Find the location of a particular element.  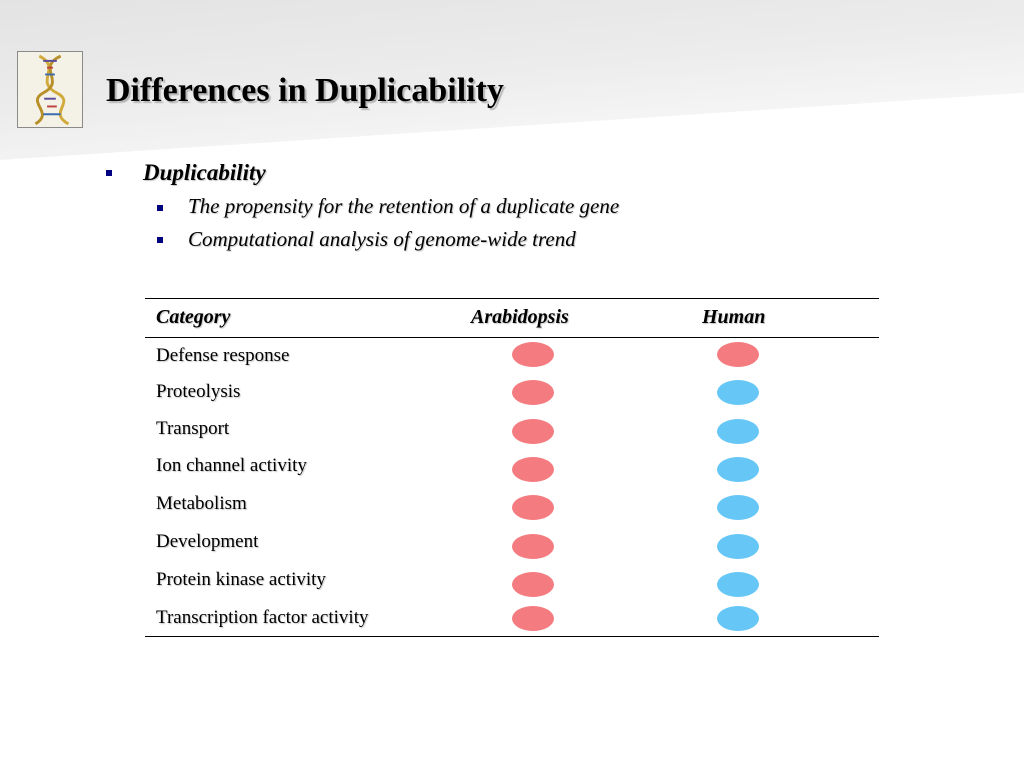

column-header-category: Category is located at coordinates (193, 317).